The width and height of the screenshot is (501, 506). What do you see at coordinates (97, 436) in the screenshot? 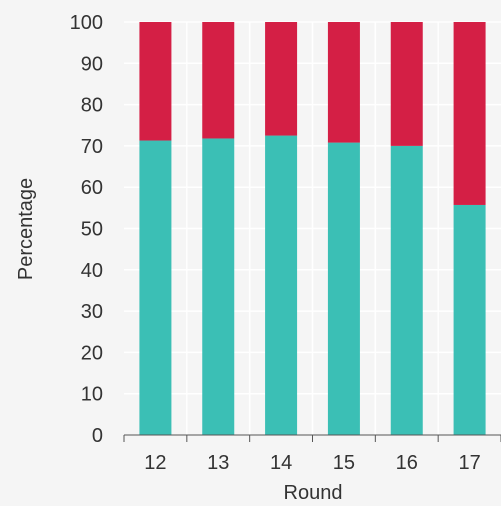
I see `y-tick-label-0: 0` at bounding box center [97, 436].